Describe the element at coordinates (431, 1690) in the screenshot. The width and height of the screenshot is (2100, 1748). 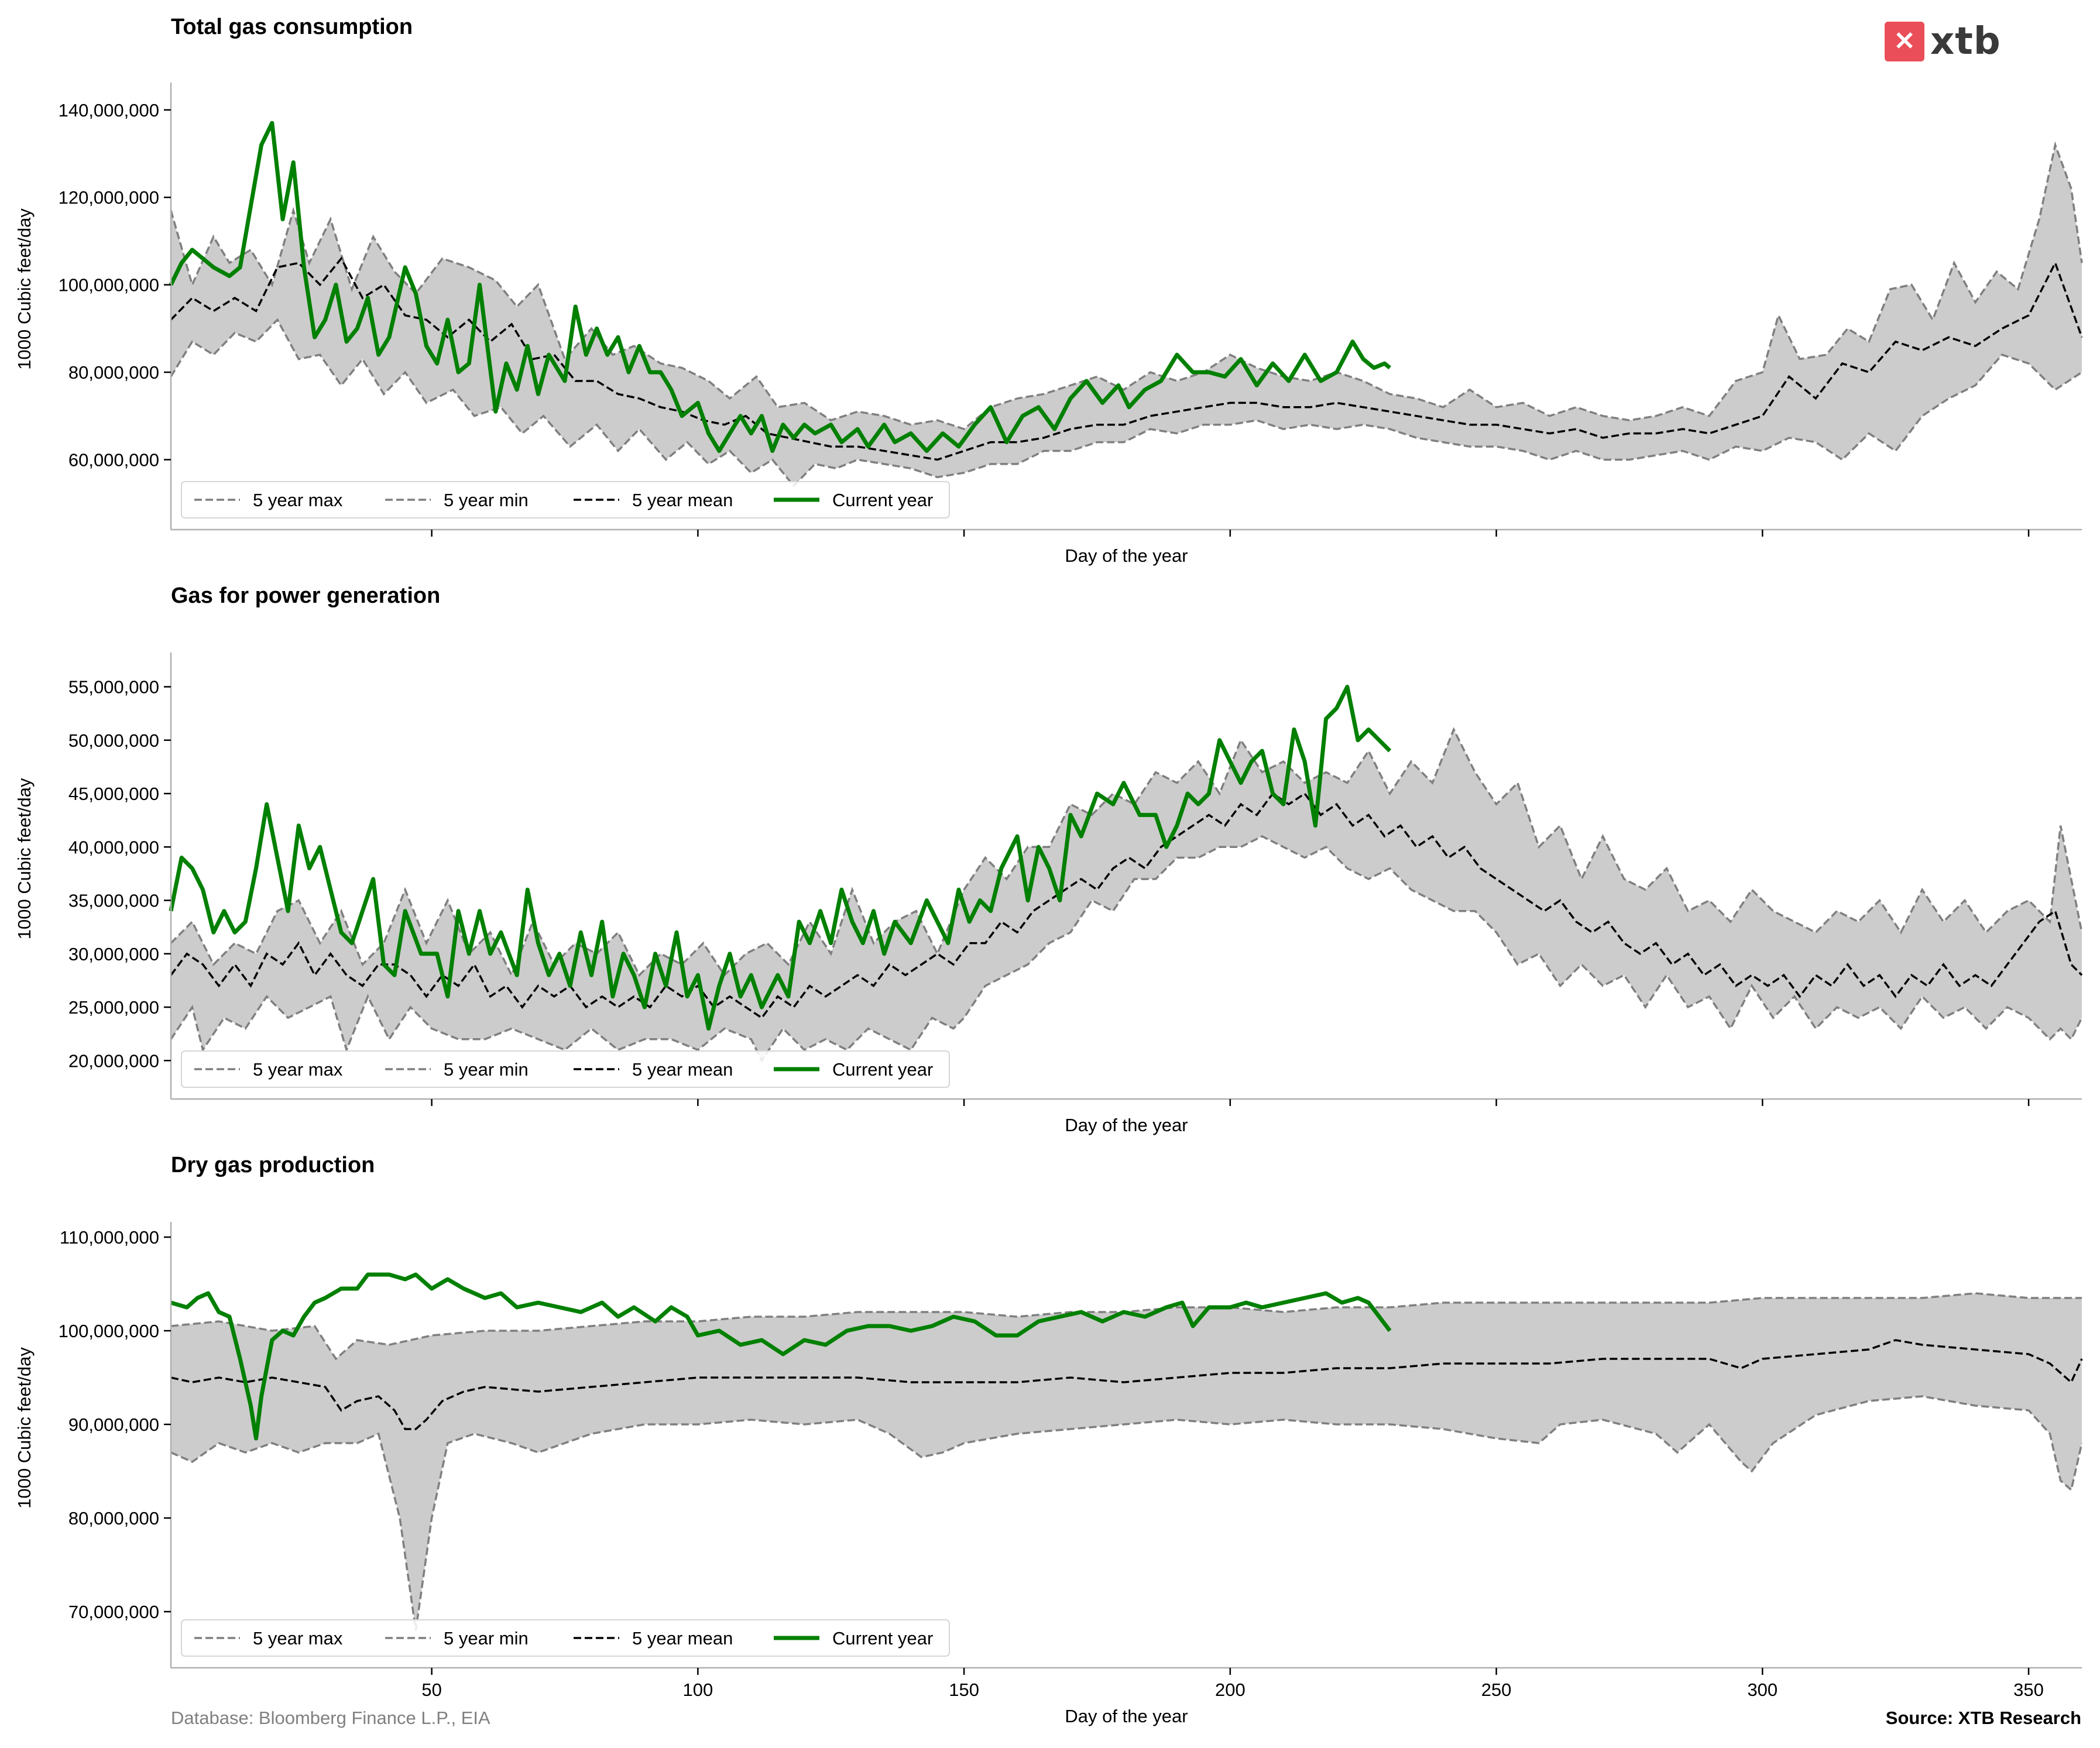
I see `x-tick-label: 50` at that location.